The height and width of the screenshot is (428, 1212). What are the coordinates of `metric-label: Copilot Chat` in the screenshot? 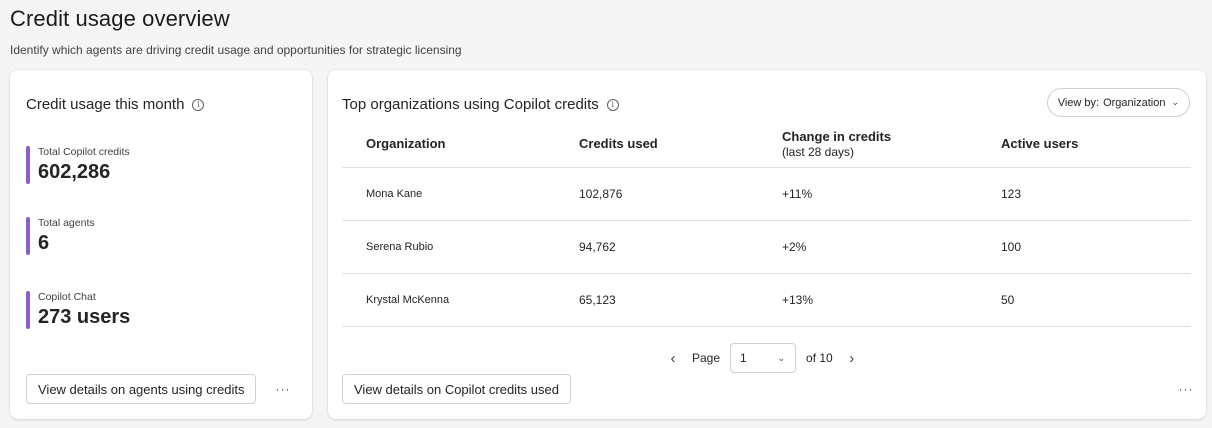 It's located at (67, 297).